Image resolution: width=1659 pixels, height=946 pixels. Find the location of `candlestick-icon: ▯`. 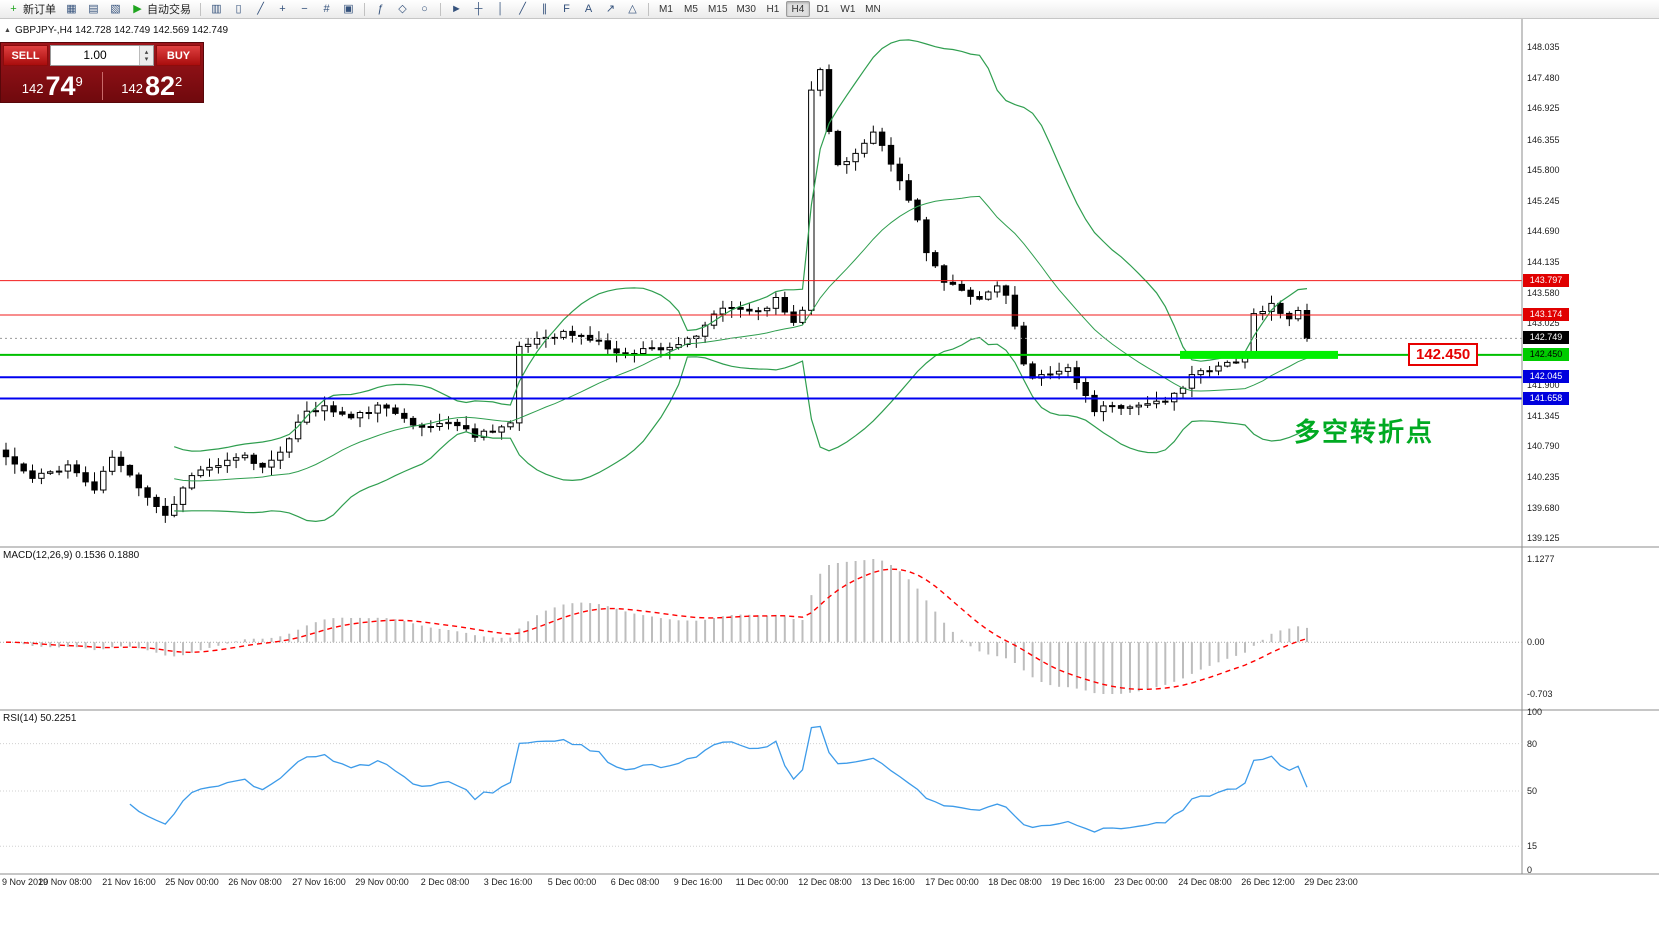

candlestick-icon: ▯ is located at coordinates (238, 8).